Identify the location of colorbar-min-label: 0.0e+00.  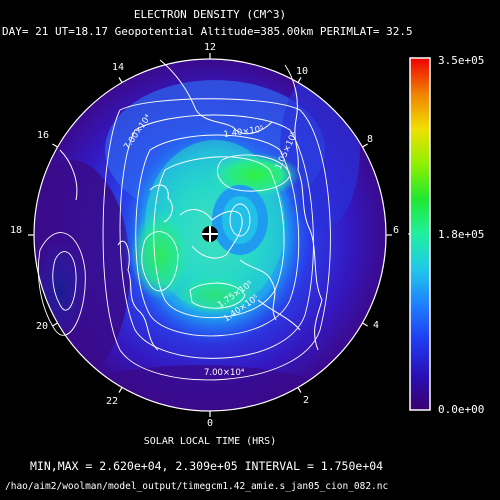
(461, 409).